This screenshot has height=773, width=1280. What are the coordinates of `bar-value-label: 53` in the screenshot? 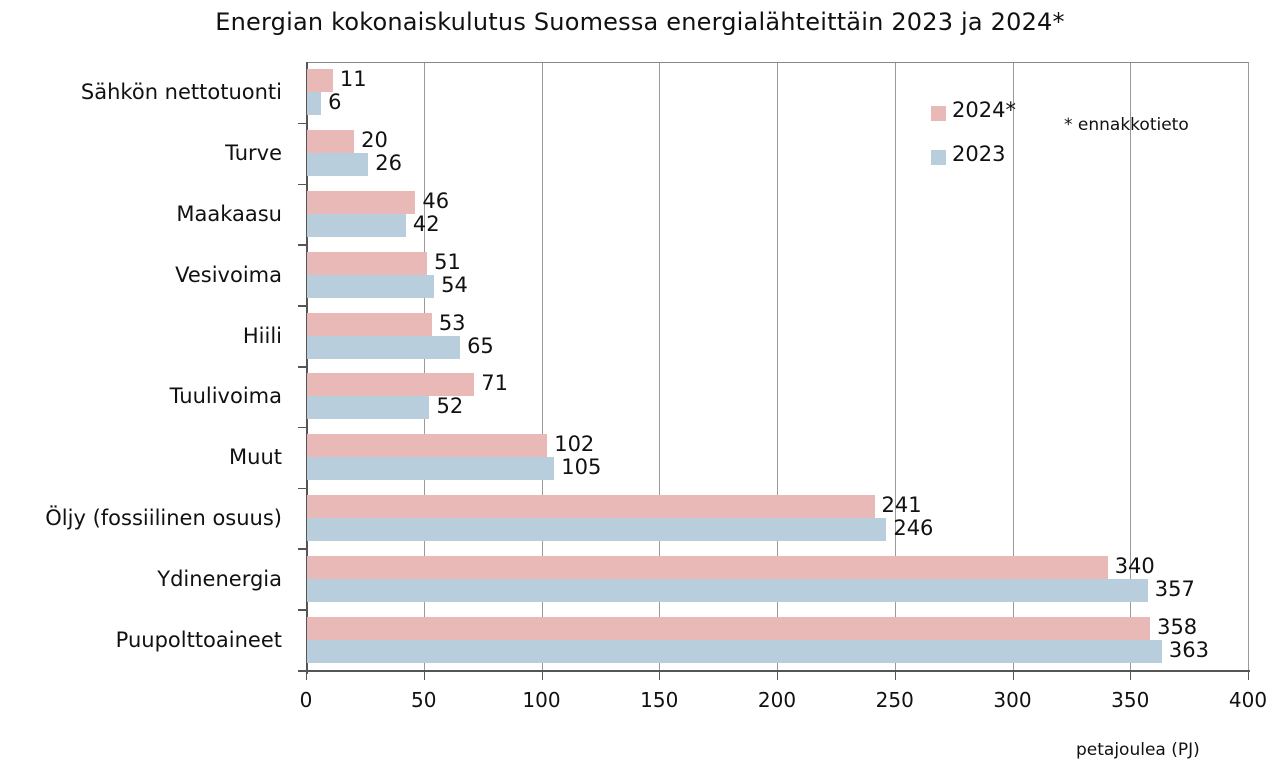 It's located at (452, 322).